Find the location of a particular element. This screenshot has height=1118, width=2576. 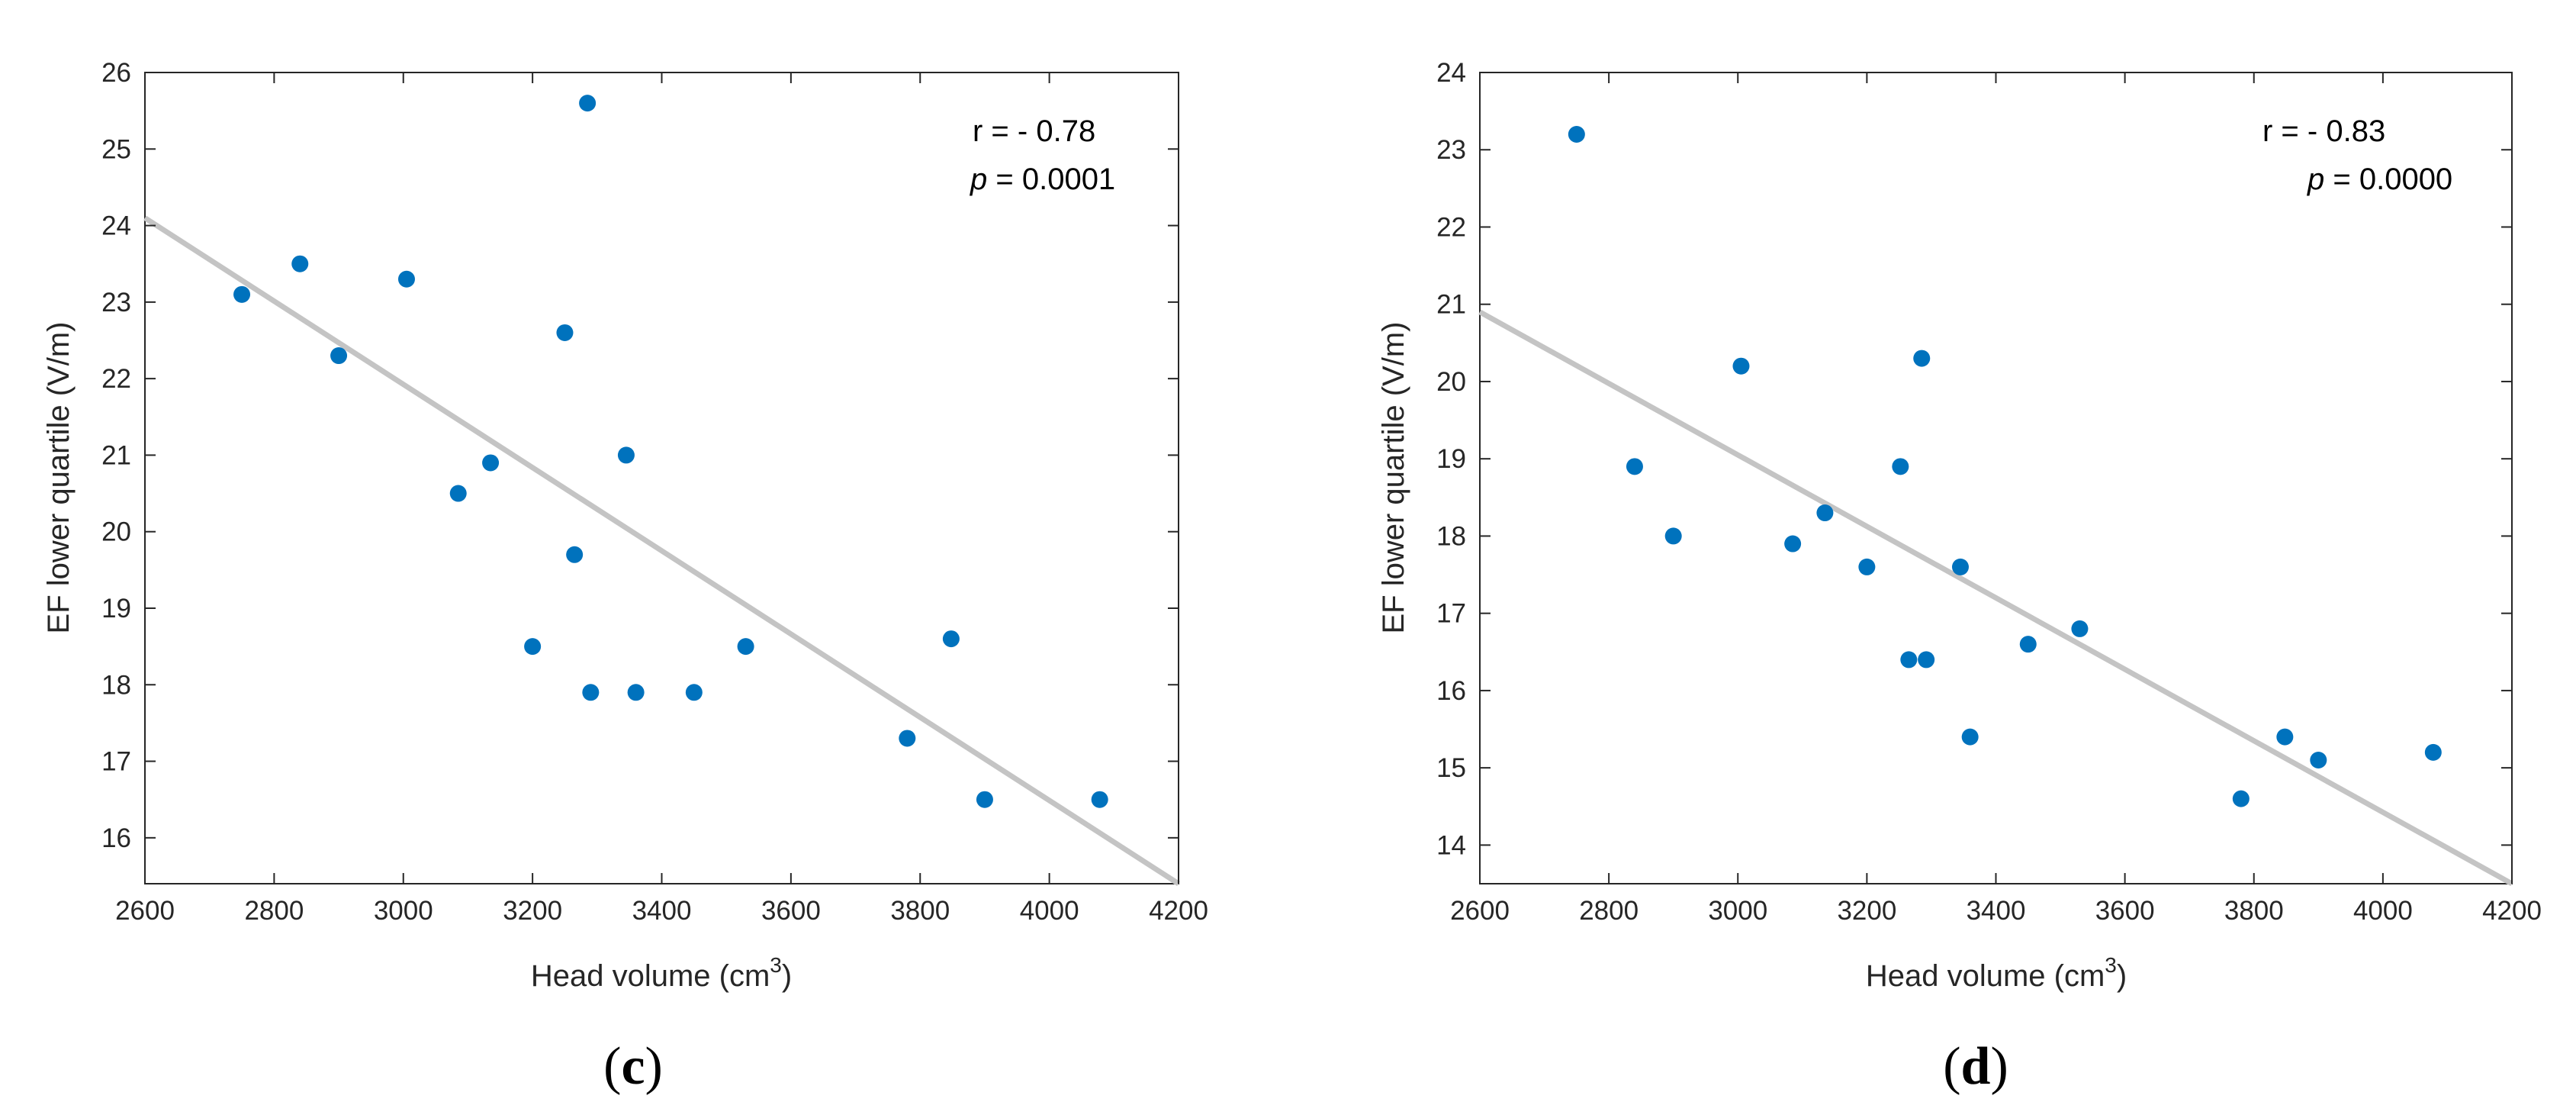

panel-caption-d: (d) is located at coordinates (1976, 1067).